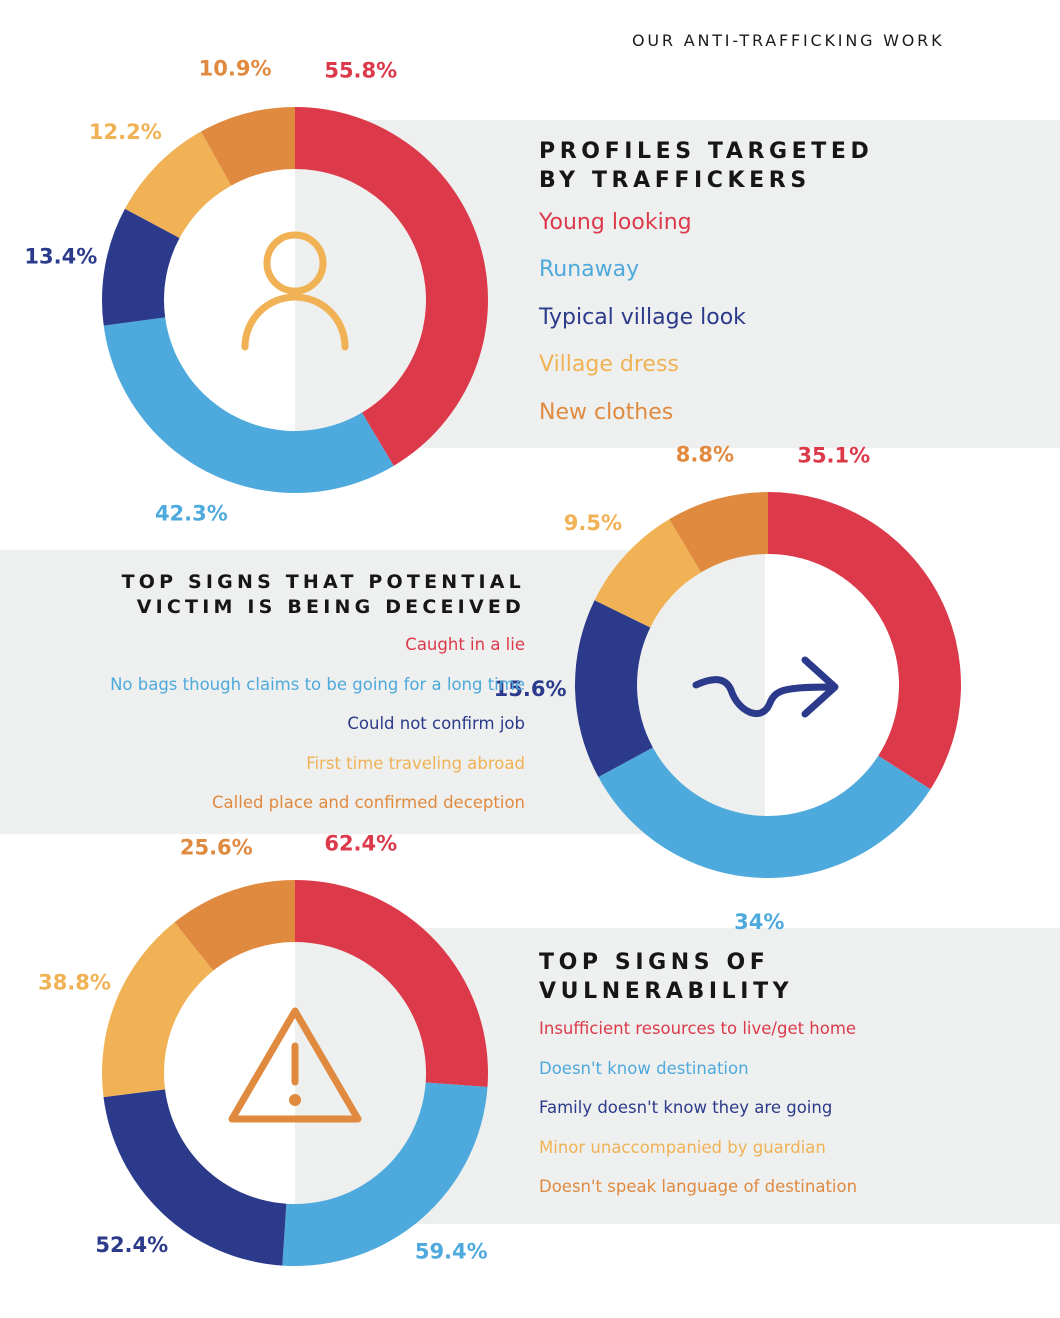 This screenshot has height=1318, width=1060. What do you see at coordinates (698, 1187) in the screenshot?
I see `legend-item: Doesn't speak language of destination` at bounding box center [698, 1187].